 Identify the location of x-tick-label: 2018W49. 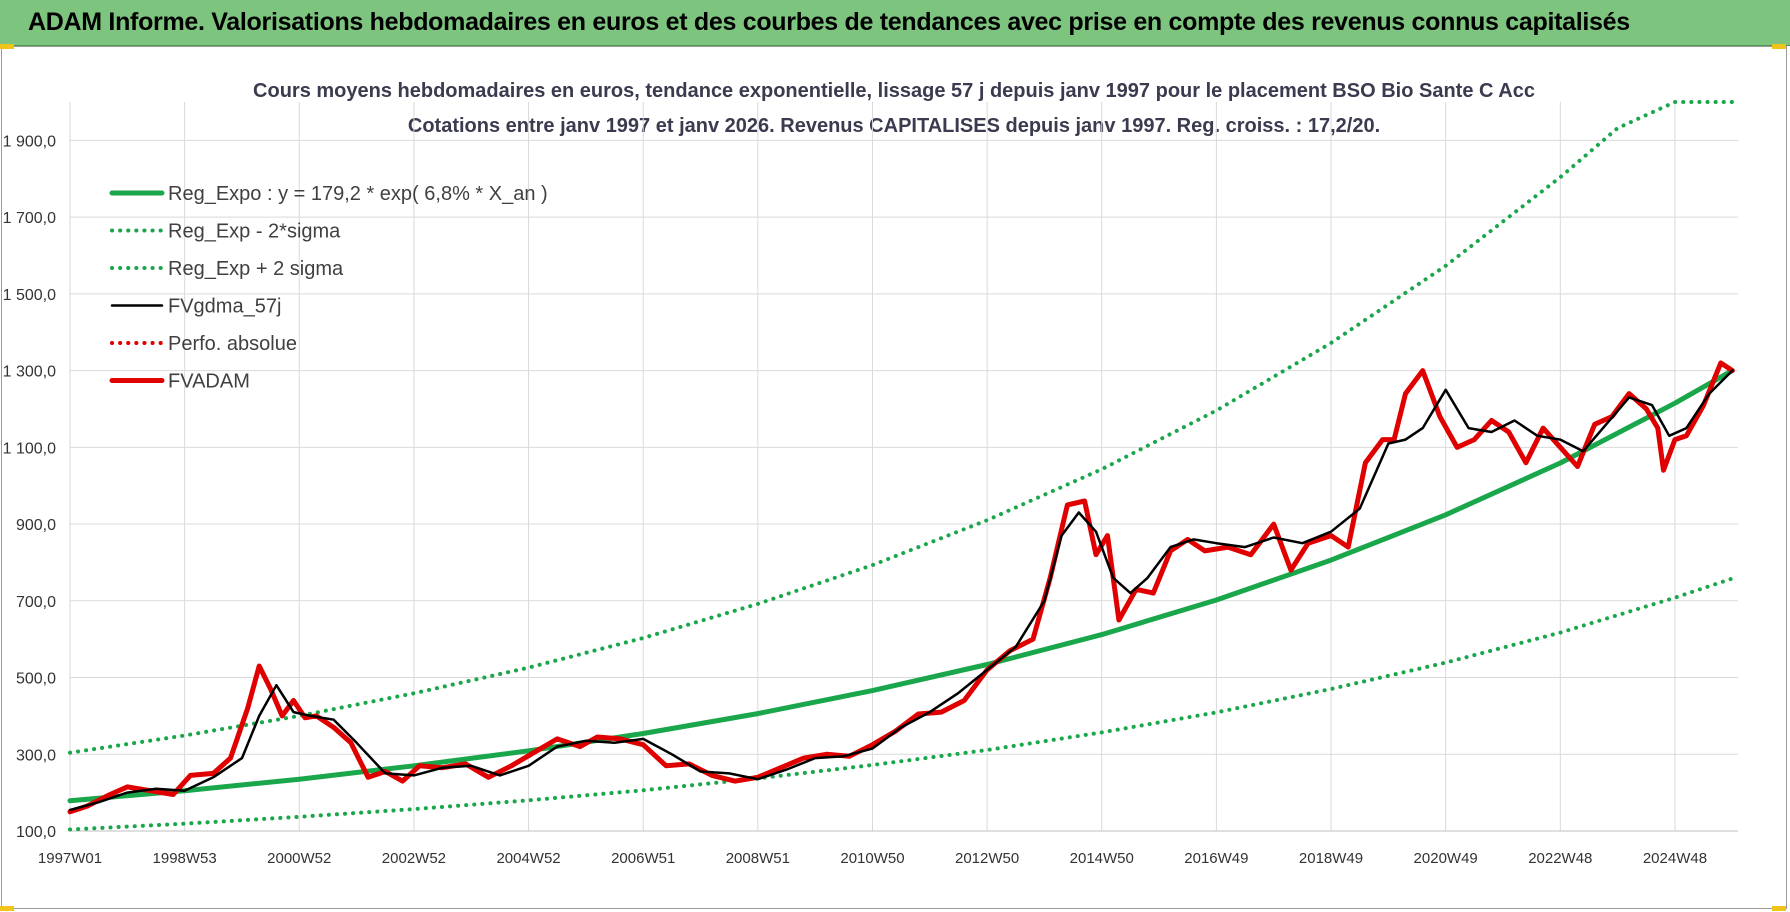
(1331, 858).